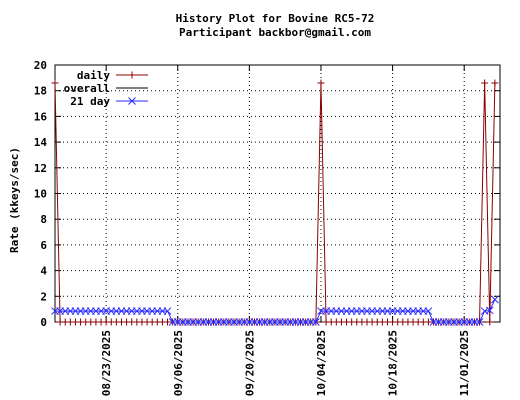  I want to click on legend-label: overall, so click(87, 88).